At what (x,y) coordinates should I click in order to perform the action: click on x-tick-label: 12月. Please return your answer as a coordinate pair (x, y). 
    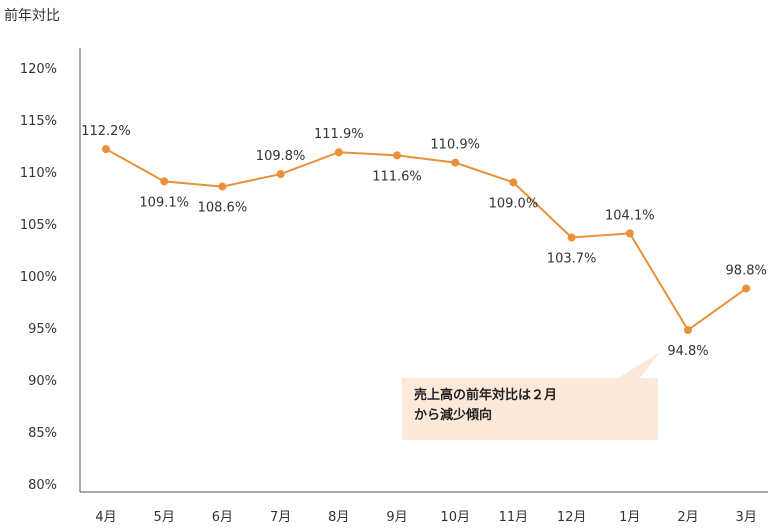
    Looking at the image, I should click on (572, 517).